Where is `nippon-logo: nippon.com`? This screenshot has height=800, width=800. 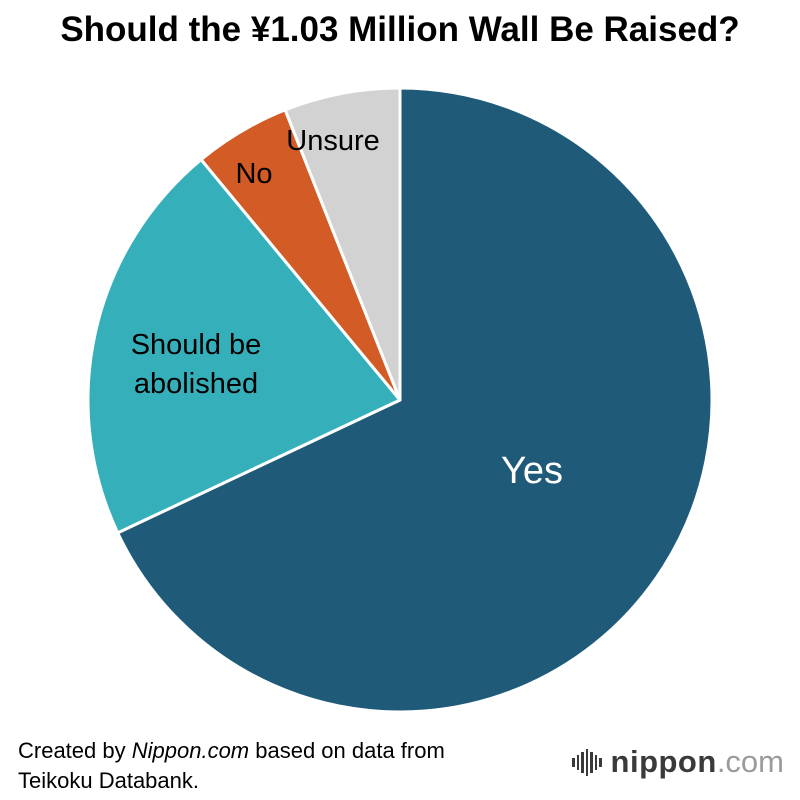
nippon-logo: nippon.com is located at coordinates (678, 762).